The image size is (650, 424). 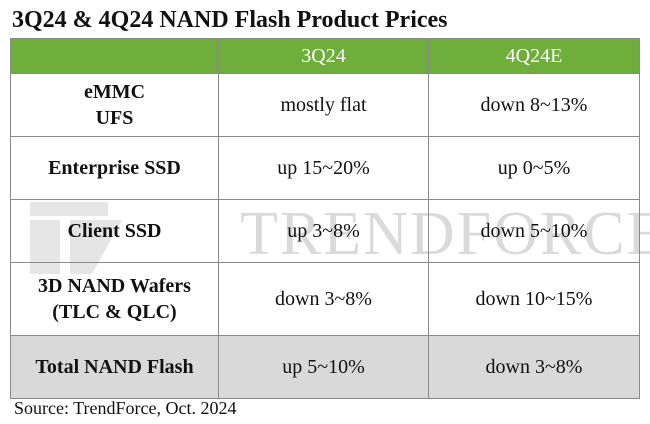 What do you see at coordinates (534, 105) in the screenshot?
I see `cell-4q24e: down 8~13%` at bounding box center [534, 105].